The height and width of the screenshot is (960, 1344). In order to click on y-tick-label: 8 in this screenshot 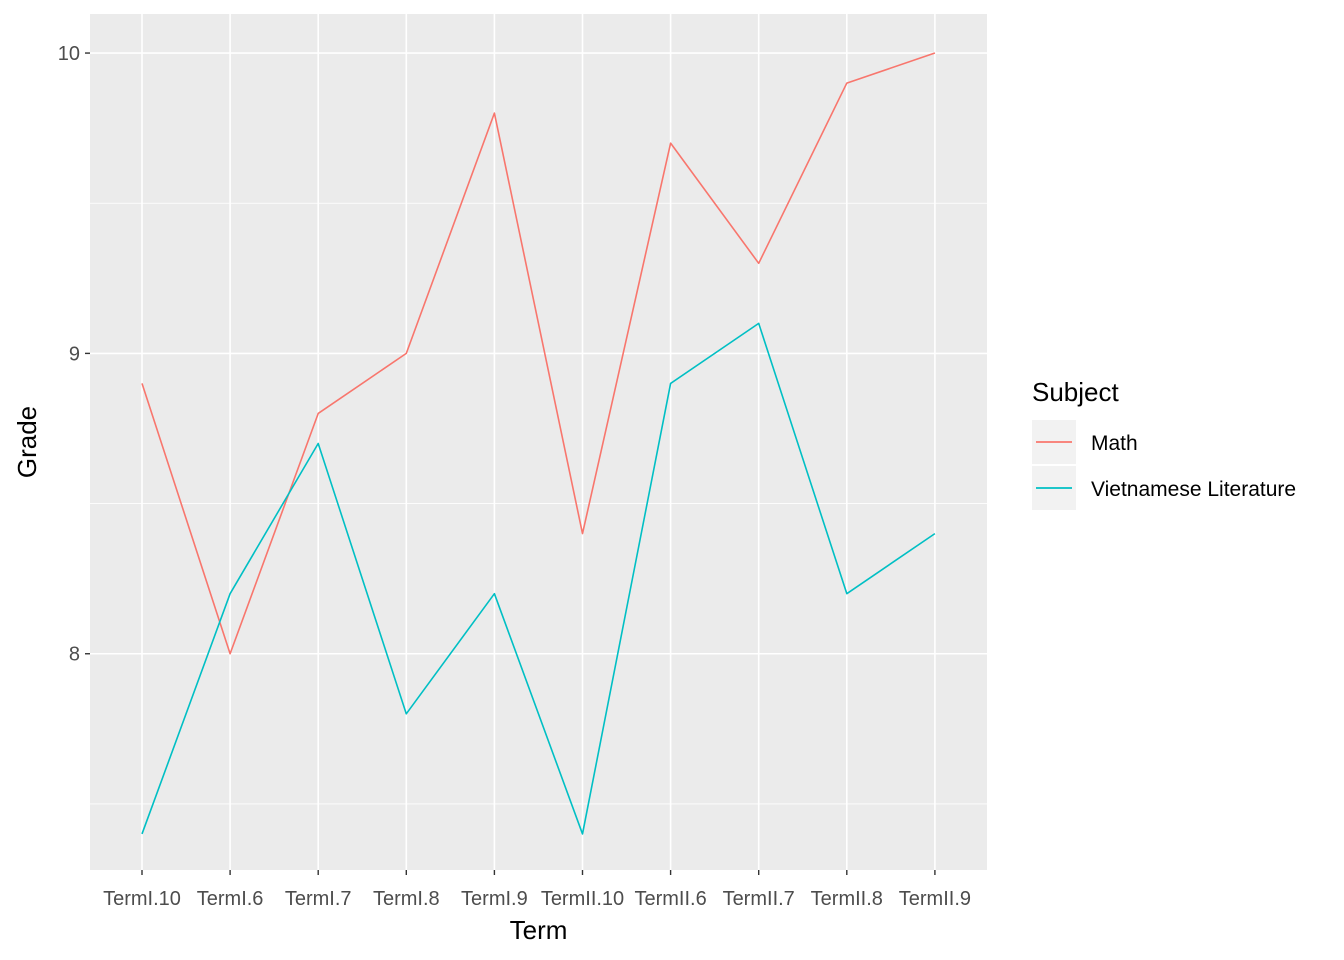, I will do `click(74, 655)`.